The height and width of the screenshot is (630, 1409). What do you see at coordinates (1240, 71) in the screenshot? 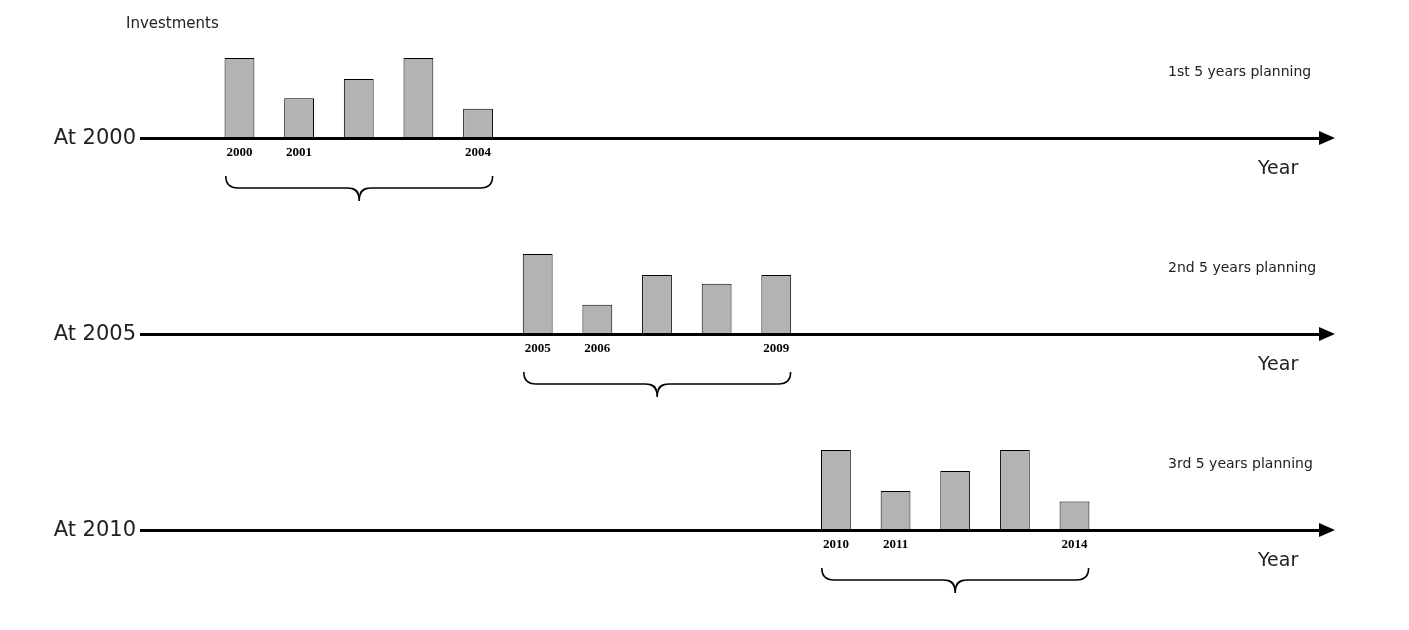
I see `text: 1st 5 years planning` at bounding box center [1240, 71].